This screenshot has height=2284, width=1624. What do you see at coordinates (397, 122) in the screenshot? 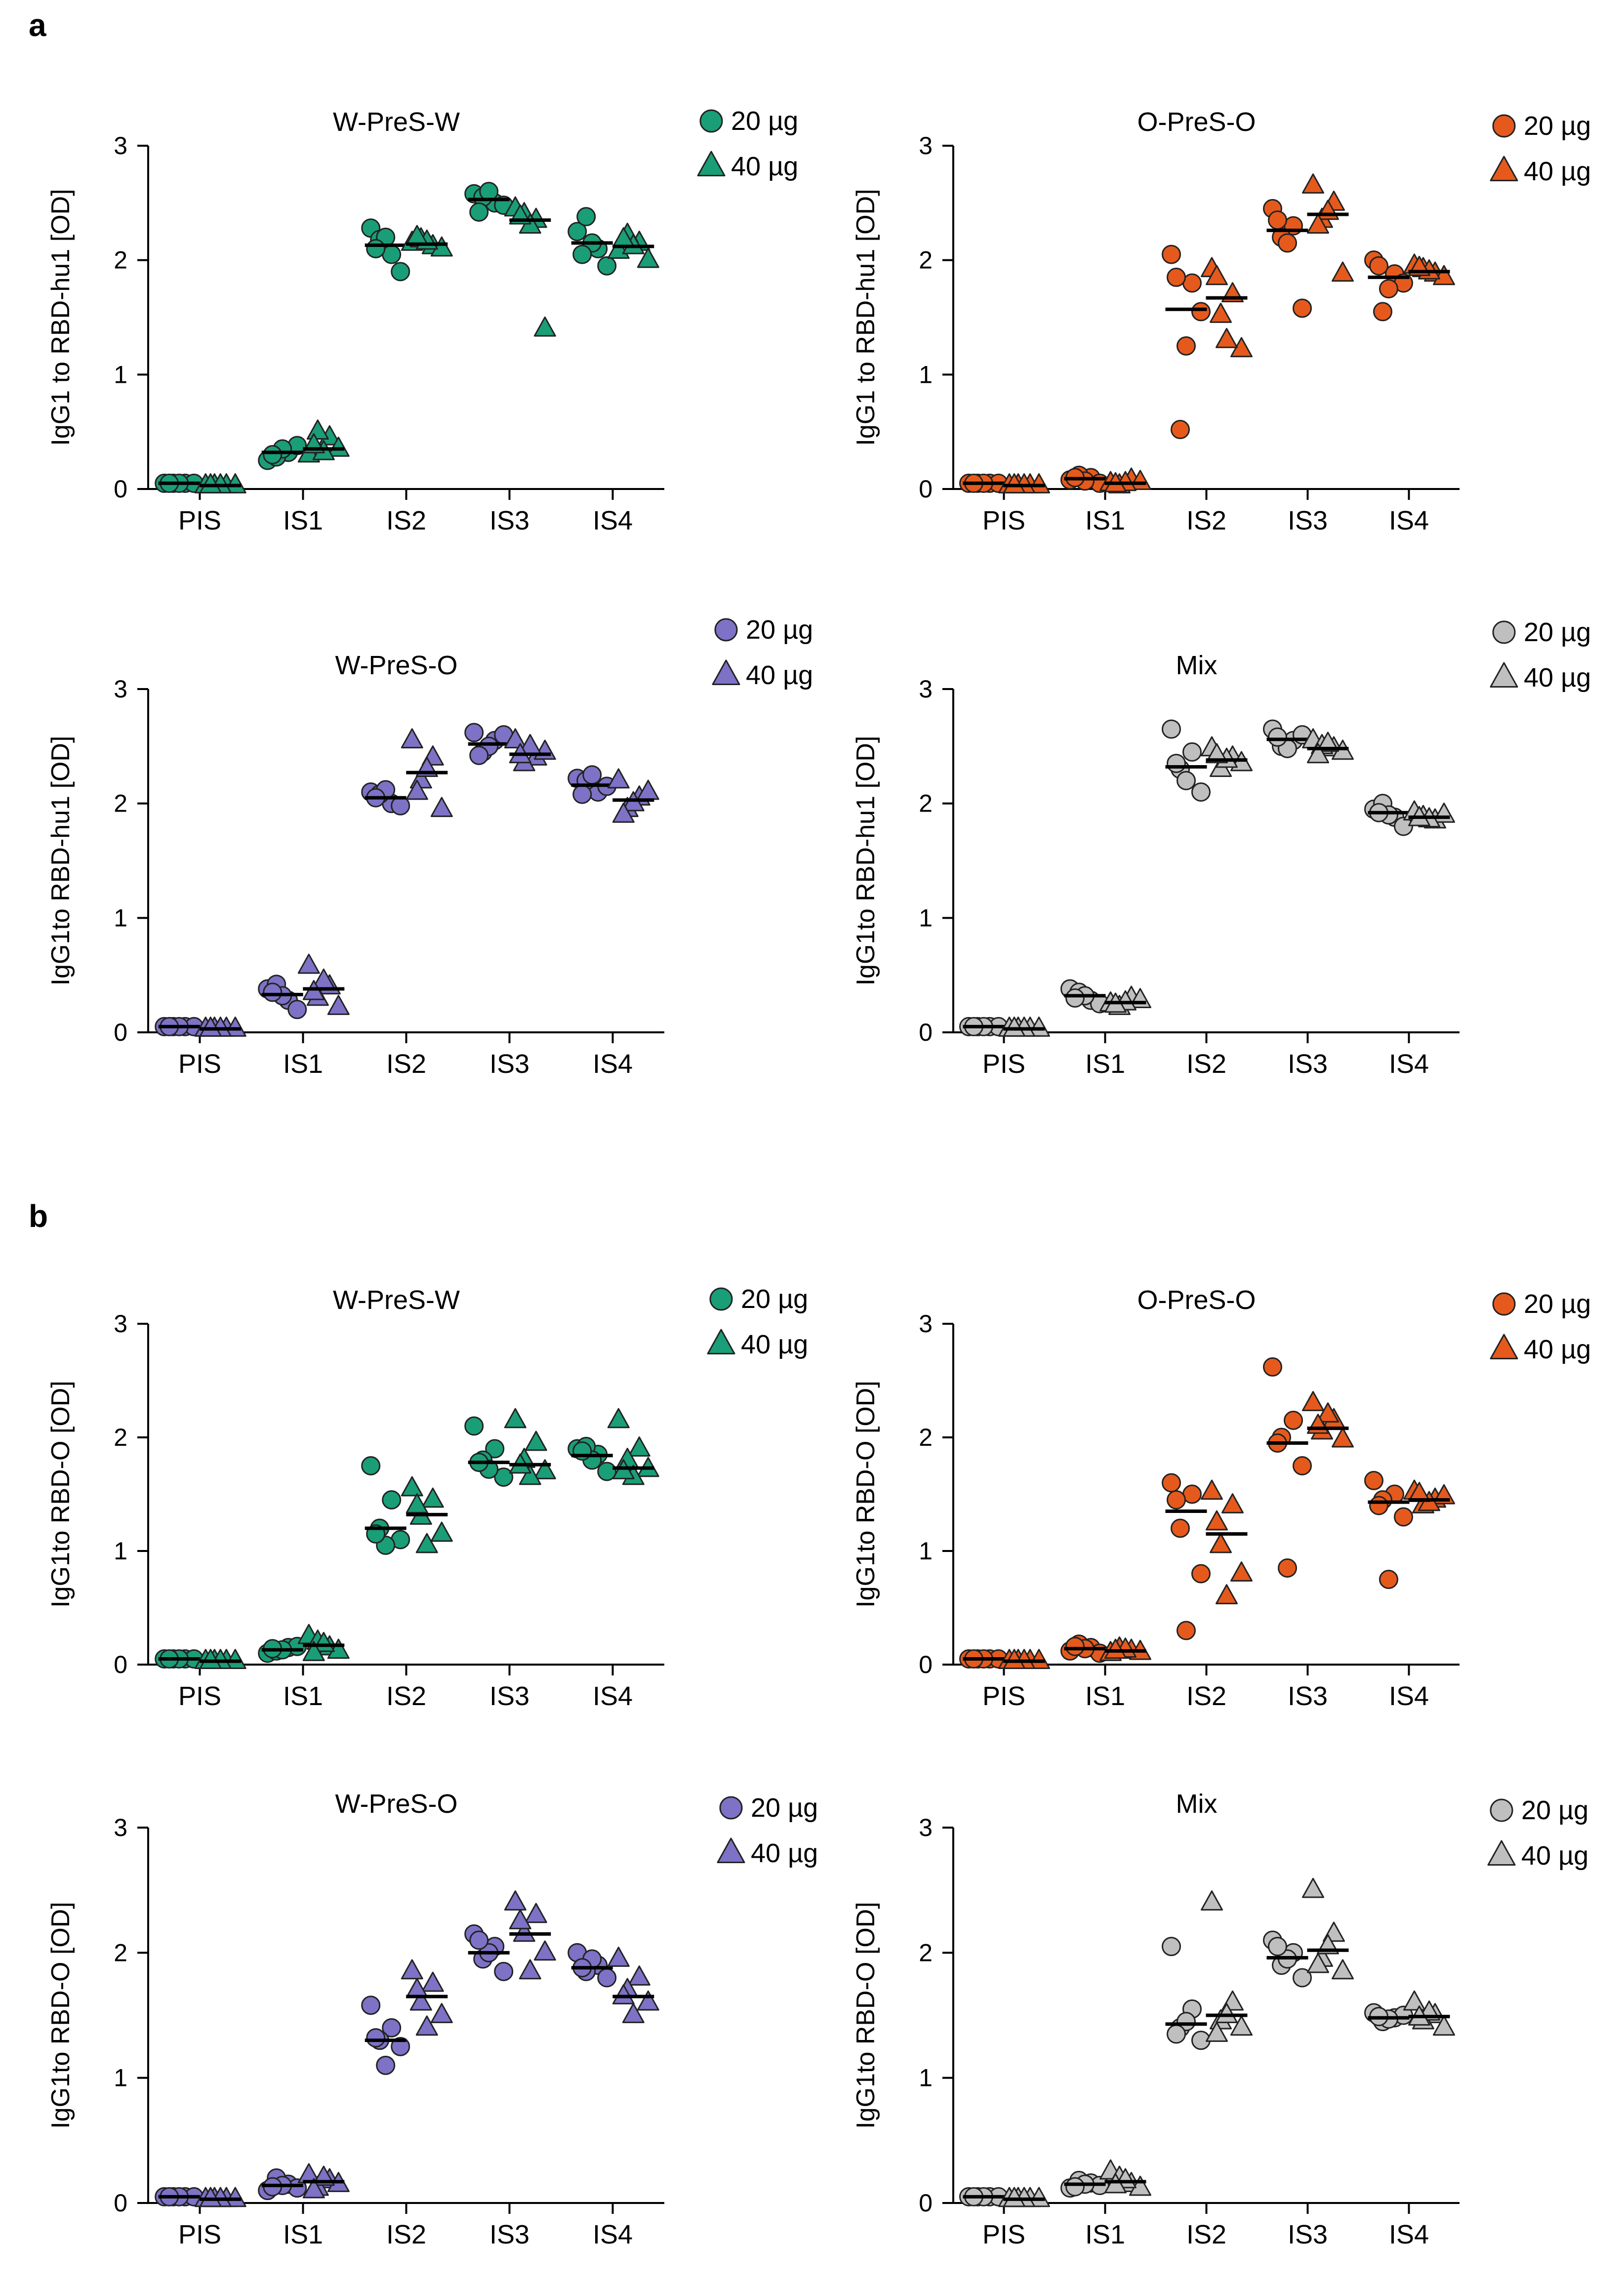
I see `chart-title: W-PreS-W` at bounding box center [397, 122].